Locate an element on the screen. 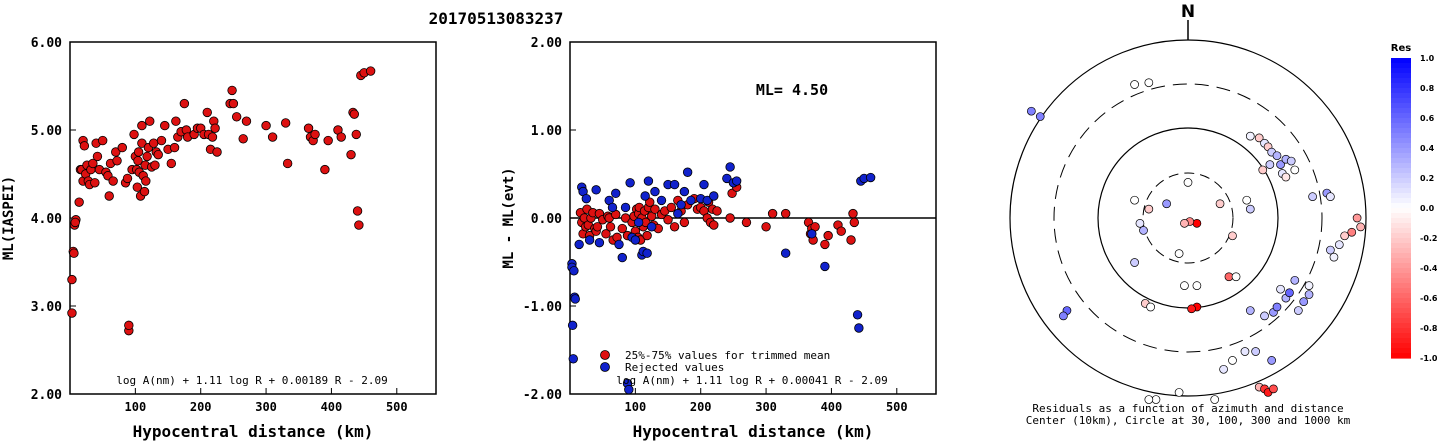 The image size is (1437, 441). y-tick-label: 5.00 is located at coordinates (46, 131).